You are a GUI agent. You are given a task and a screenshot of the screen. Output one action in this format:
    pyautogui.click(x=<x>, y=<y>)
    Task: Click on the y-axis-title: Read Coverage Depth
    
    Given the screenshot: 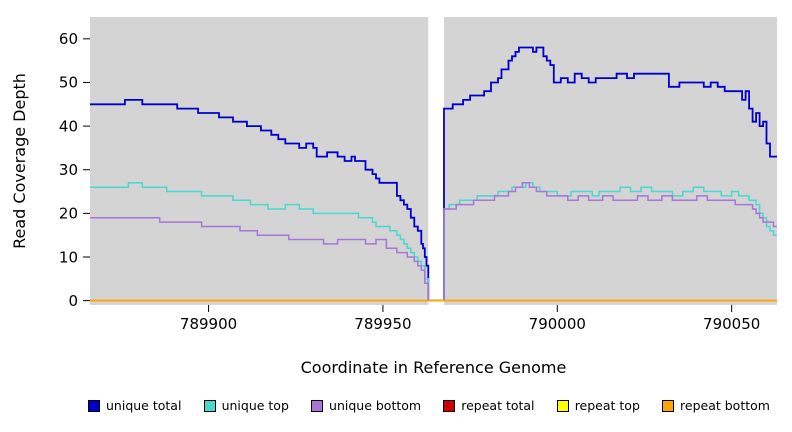 What is the action you would take?
    pyautogui.click(x=19, y=161)
    